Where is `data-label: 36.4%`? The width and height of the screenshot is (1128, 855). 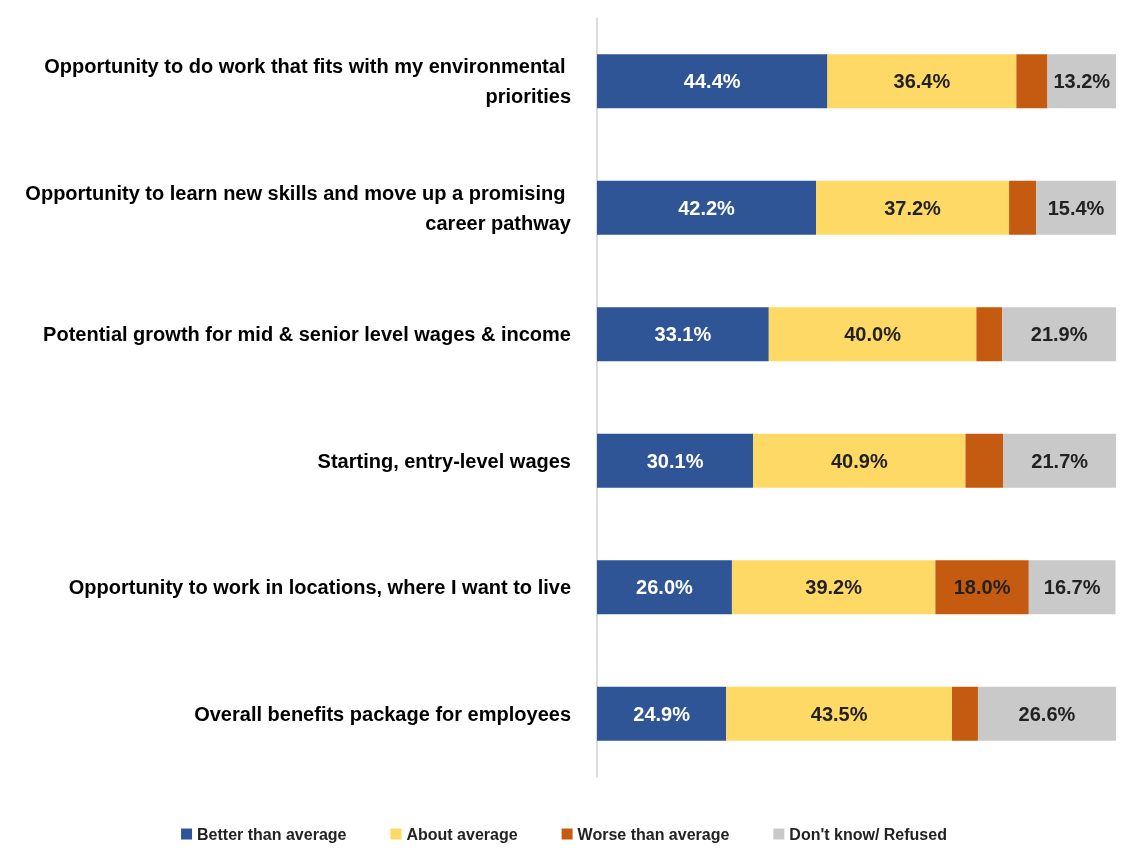 data-label: 36.4% is located at coordinates (922, 81).